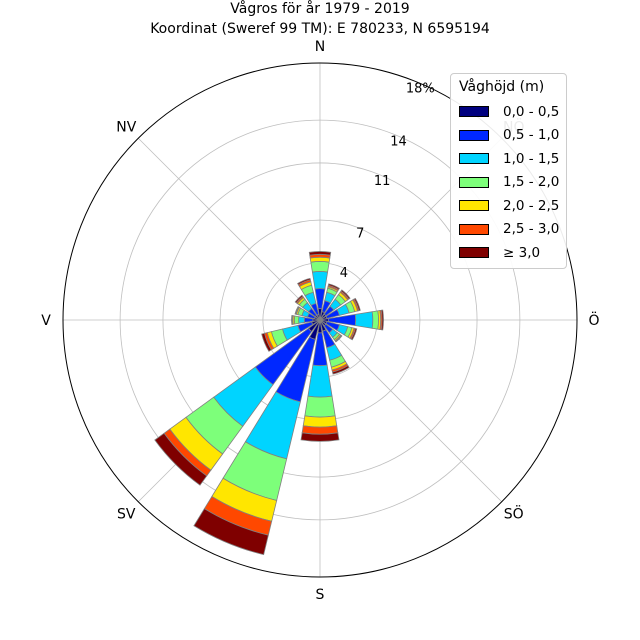  What do you see at coordinates (514, 514) in the screenshot?
I see `direction-label: SÖ` at bounding box center [514, 514].